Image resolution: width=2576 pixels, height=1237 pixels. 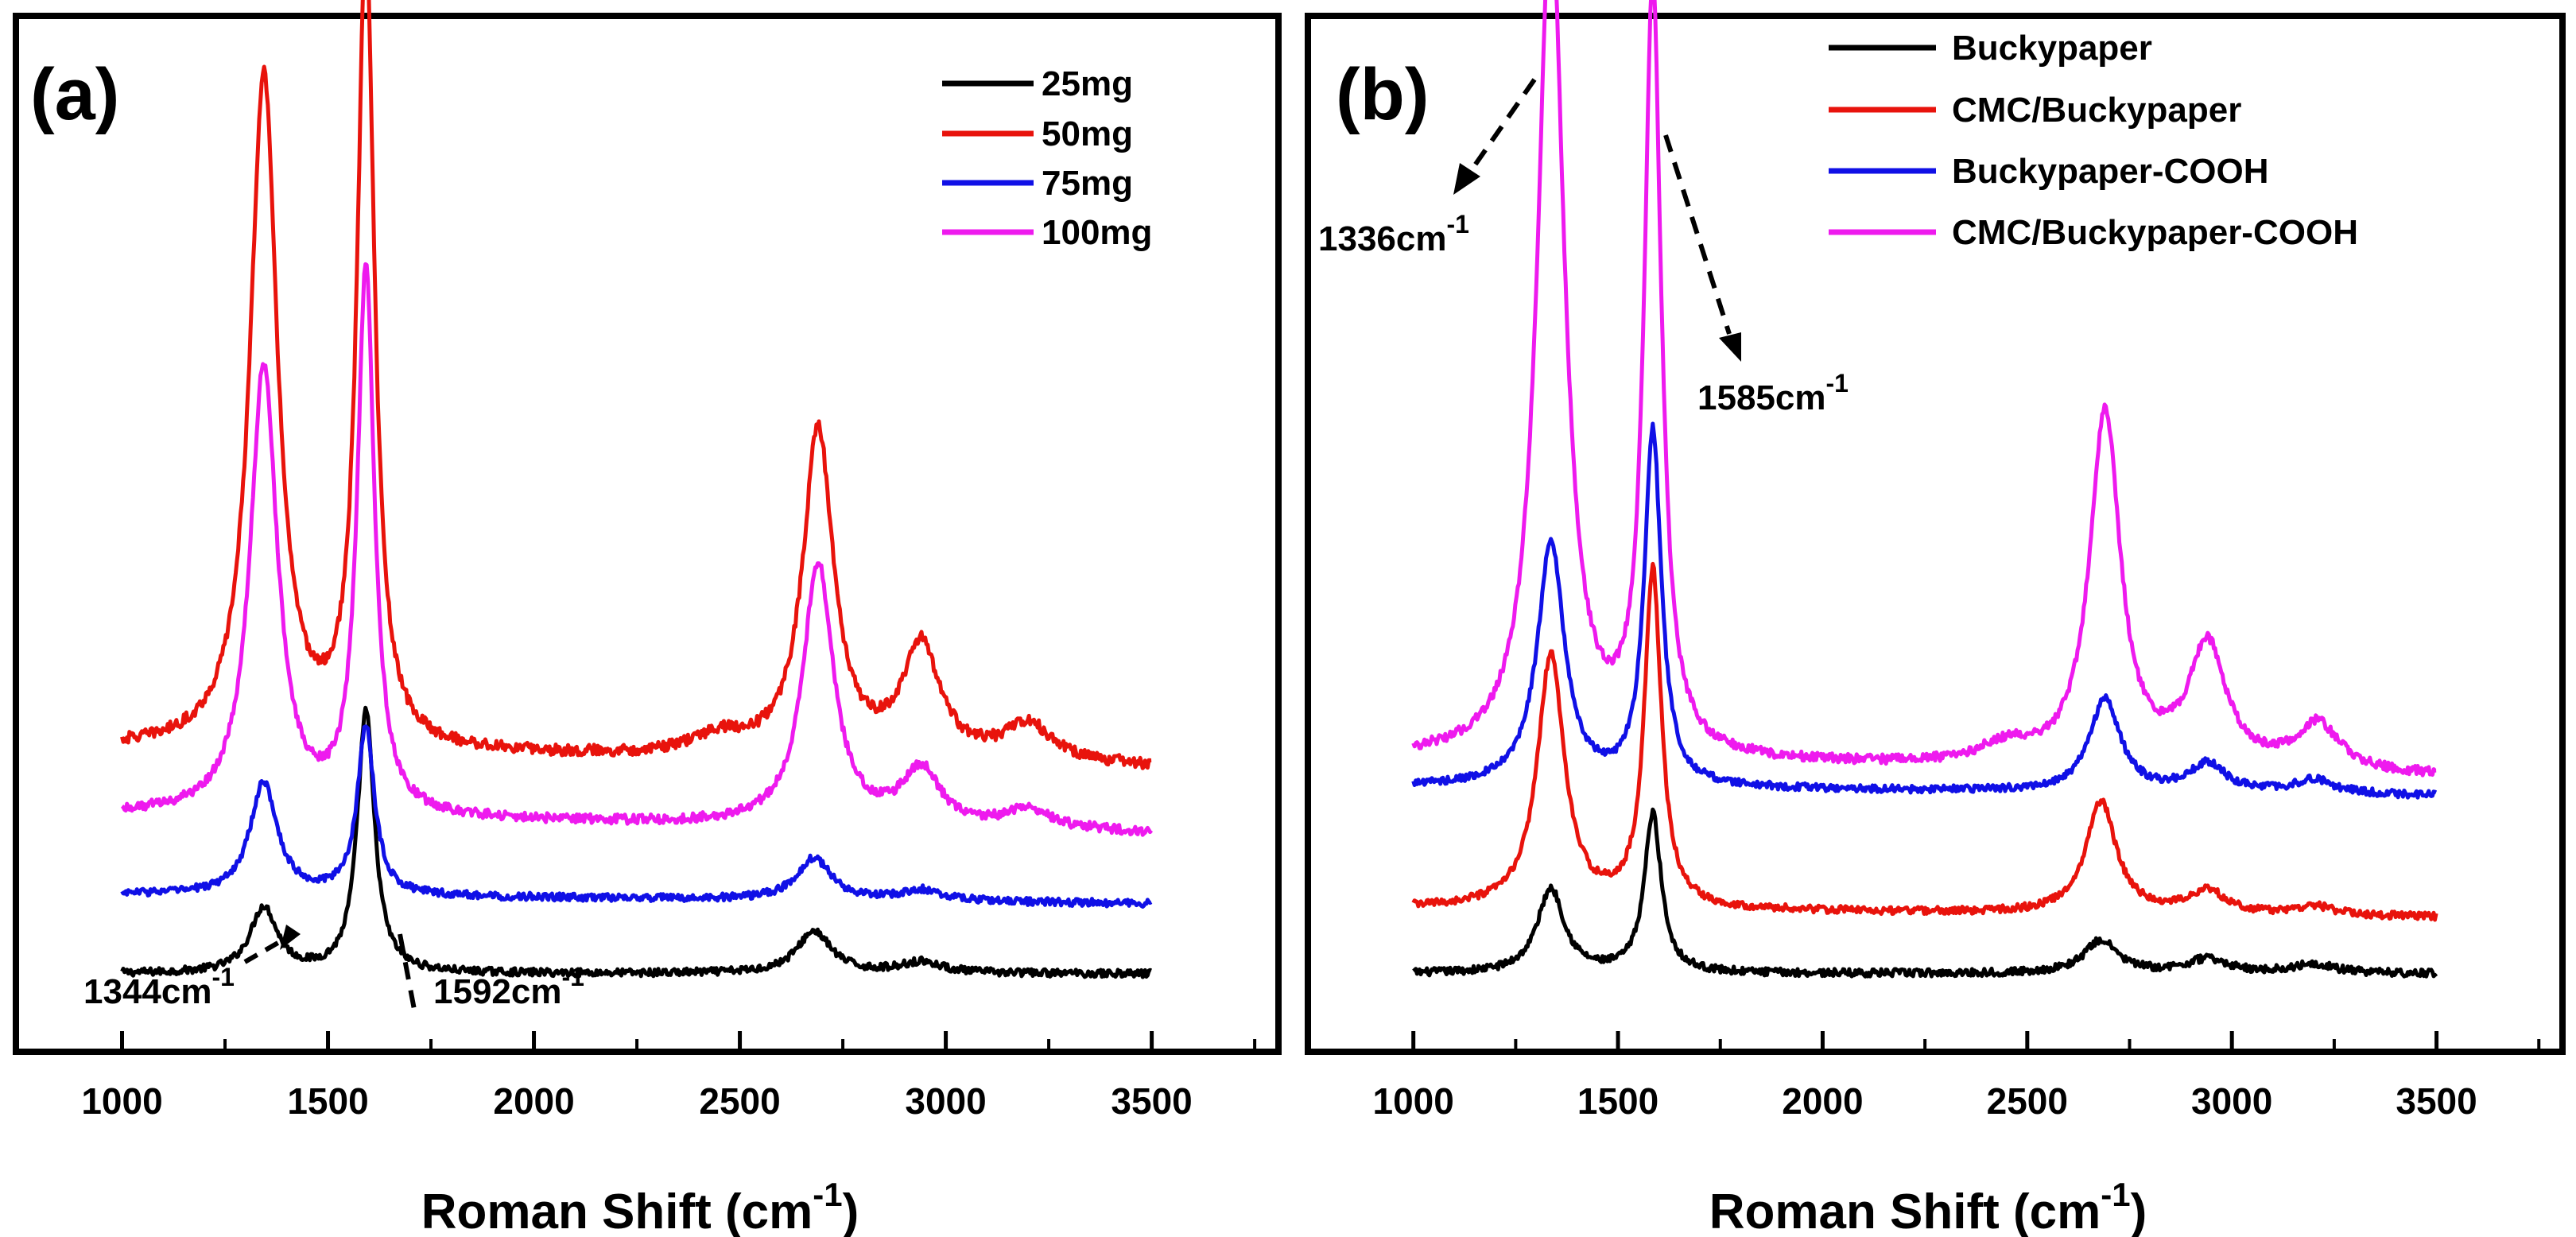 I want to click on panel-a-xtick-label-2500: 2500, so click(x=740, y=1101).